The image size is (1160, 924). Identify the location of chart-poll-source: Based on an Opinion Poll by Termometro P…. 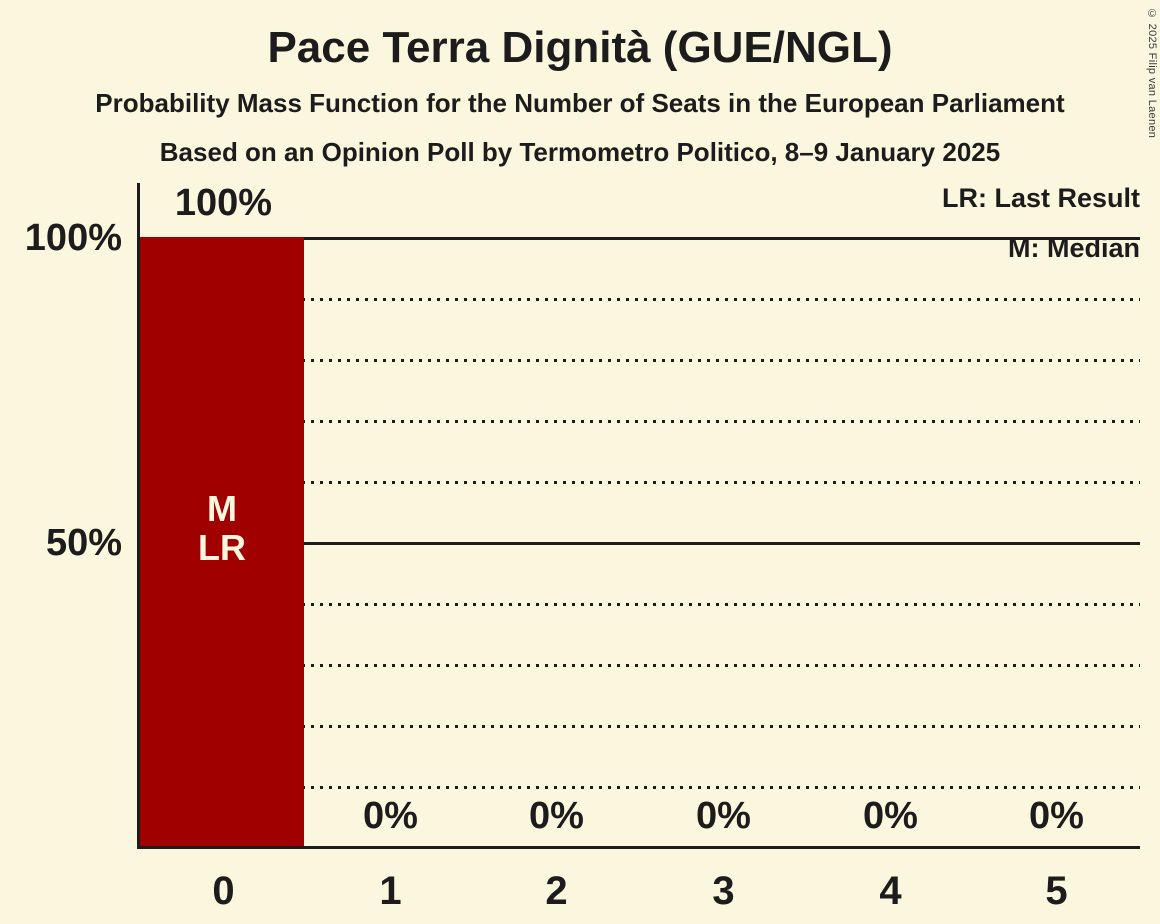
(580, 152).